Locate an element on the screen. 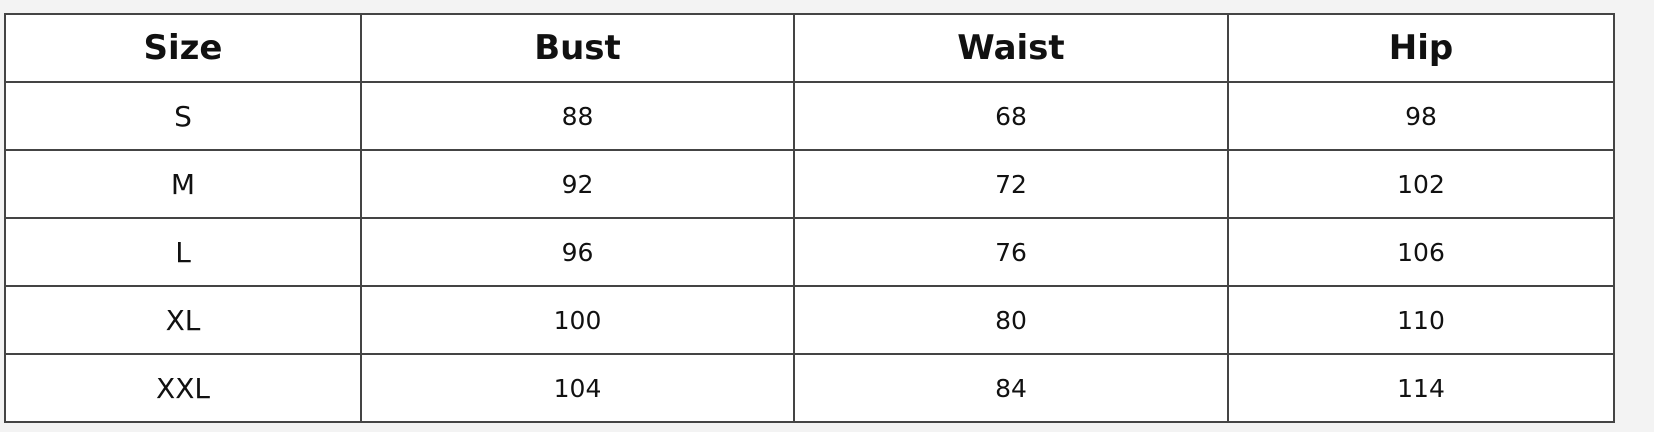 The image size is (1654, 432). cell-bust: 104 is located at coordinates (577, 388).